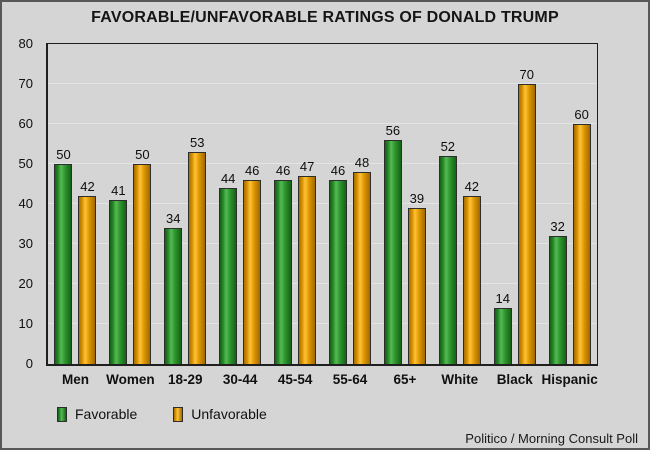 The width and height of the screenshot is (650, 450). What do you see at coordinates (393, 130) in the screenshot?
I see `bar-value-label: 56` at bounding box center [393, 130].